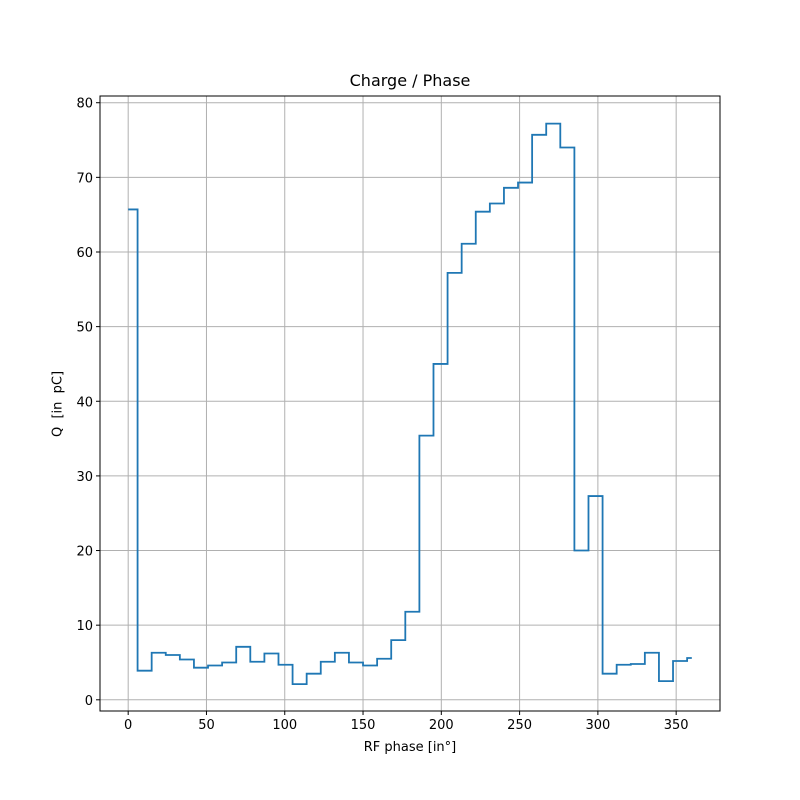 The height and width of the screenshot is (800, 800). Describe the element at coordinates (84, 104) in the screenshot. I see `y-tick-label: 80` at that location.